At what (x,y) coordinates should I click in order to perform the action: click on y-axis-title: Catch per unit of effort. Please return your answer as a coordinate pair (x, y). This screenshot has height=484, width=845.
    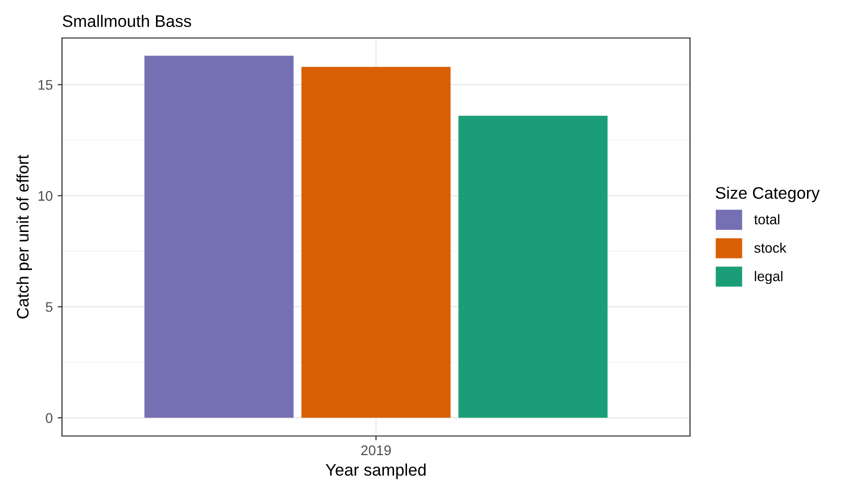
    Looking at the image, I should click on (24, 236).